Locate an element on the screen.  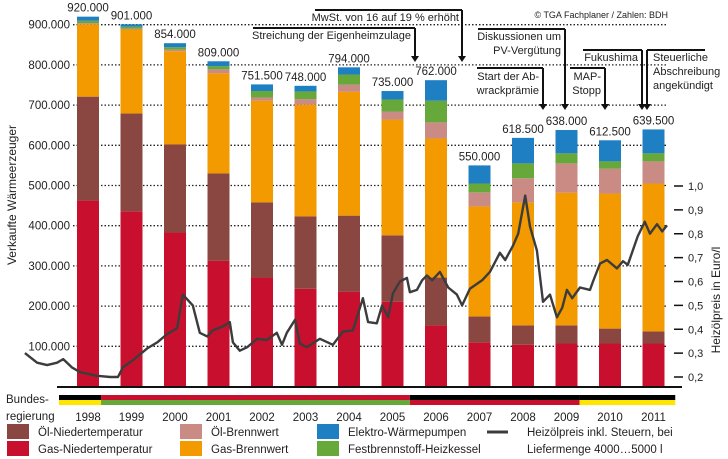
y-axis-right: 0,2 0,3 0,4 0,5 0,6 0,7 0,8 0,9 1,0 is located at coordinates (688, 282).